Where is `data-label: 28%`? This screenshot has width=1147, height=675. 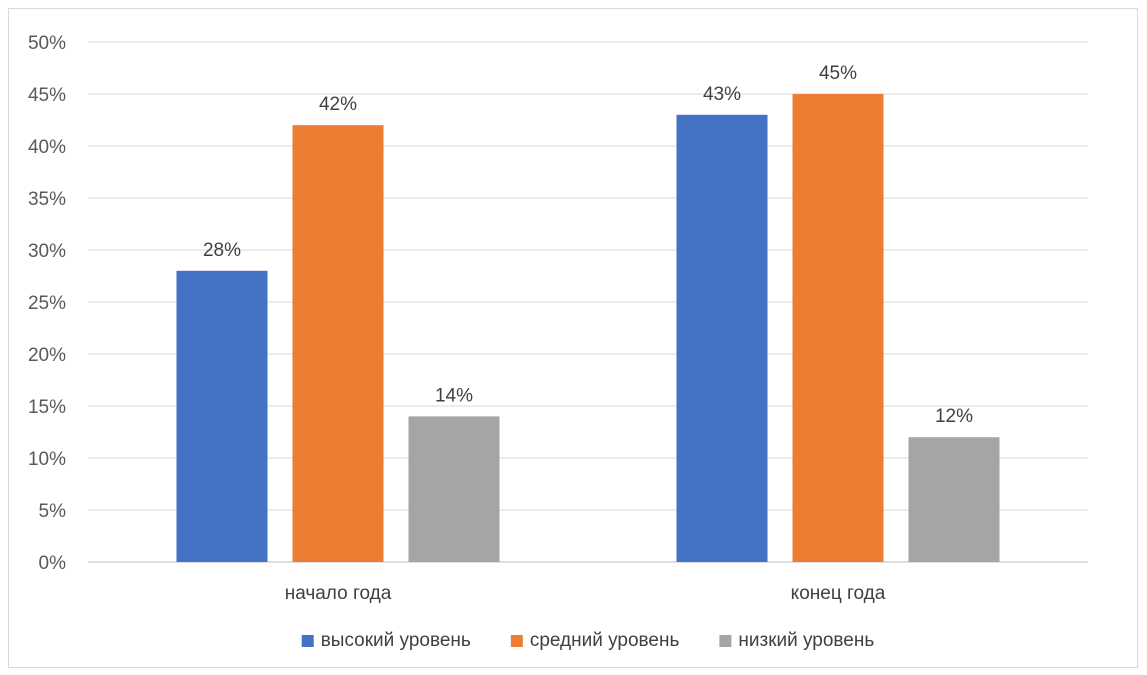
data-label: 28% is located at coordinates (222, 250).